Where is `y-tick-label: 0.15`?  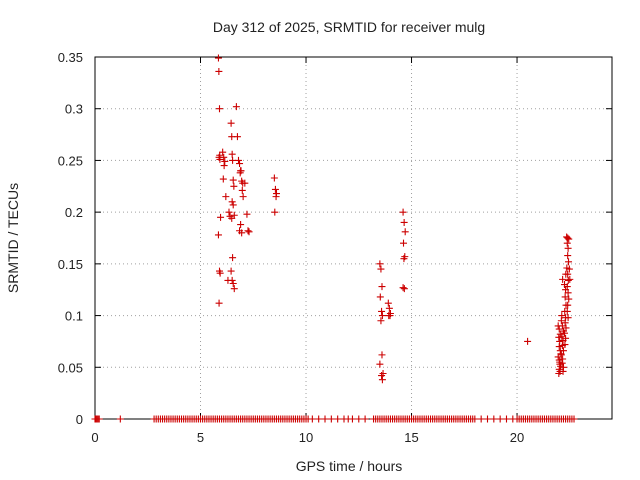 y-tick-label: 0.15 is located at coordinates (70, 264).